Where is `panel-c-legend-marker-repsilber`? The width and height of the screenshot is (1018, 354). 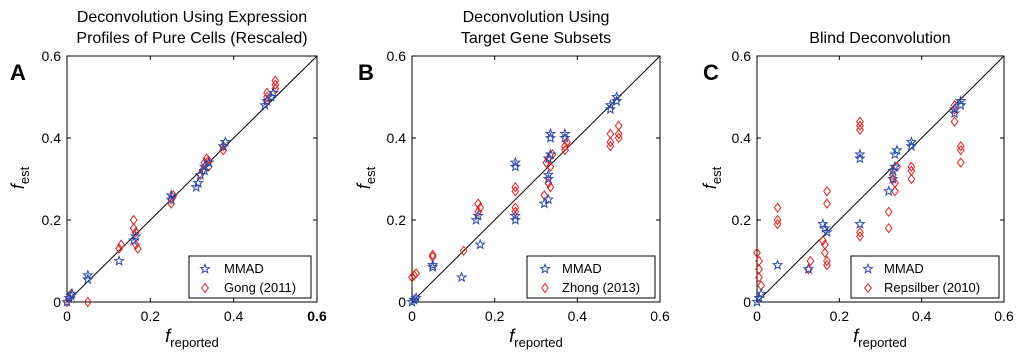
panel-c-legend-marker-repsilber is located at coordinates (868, 288).